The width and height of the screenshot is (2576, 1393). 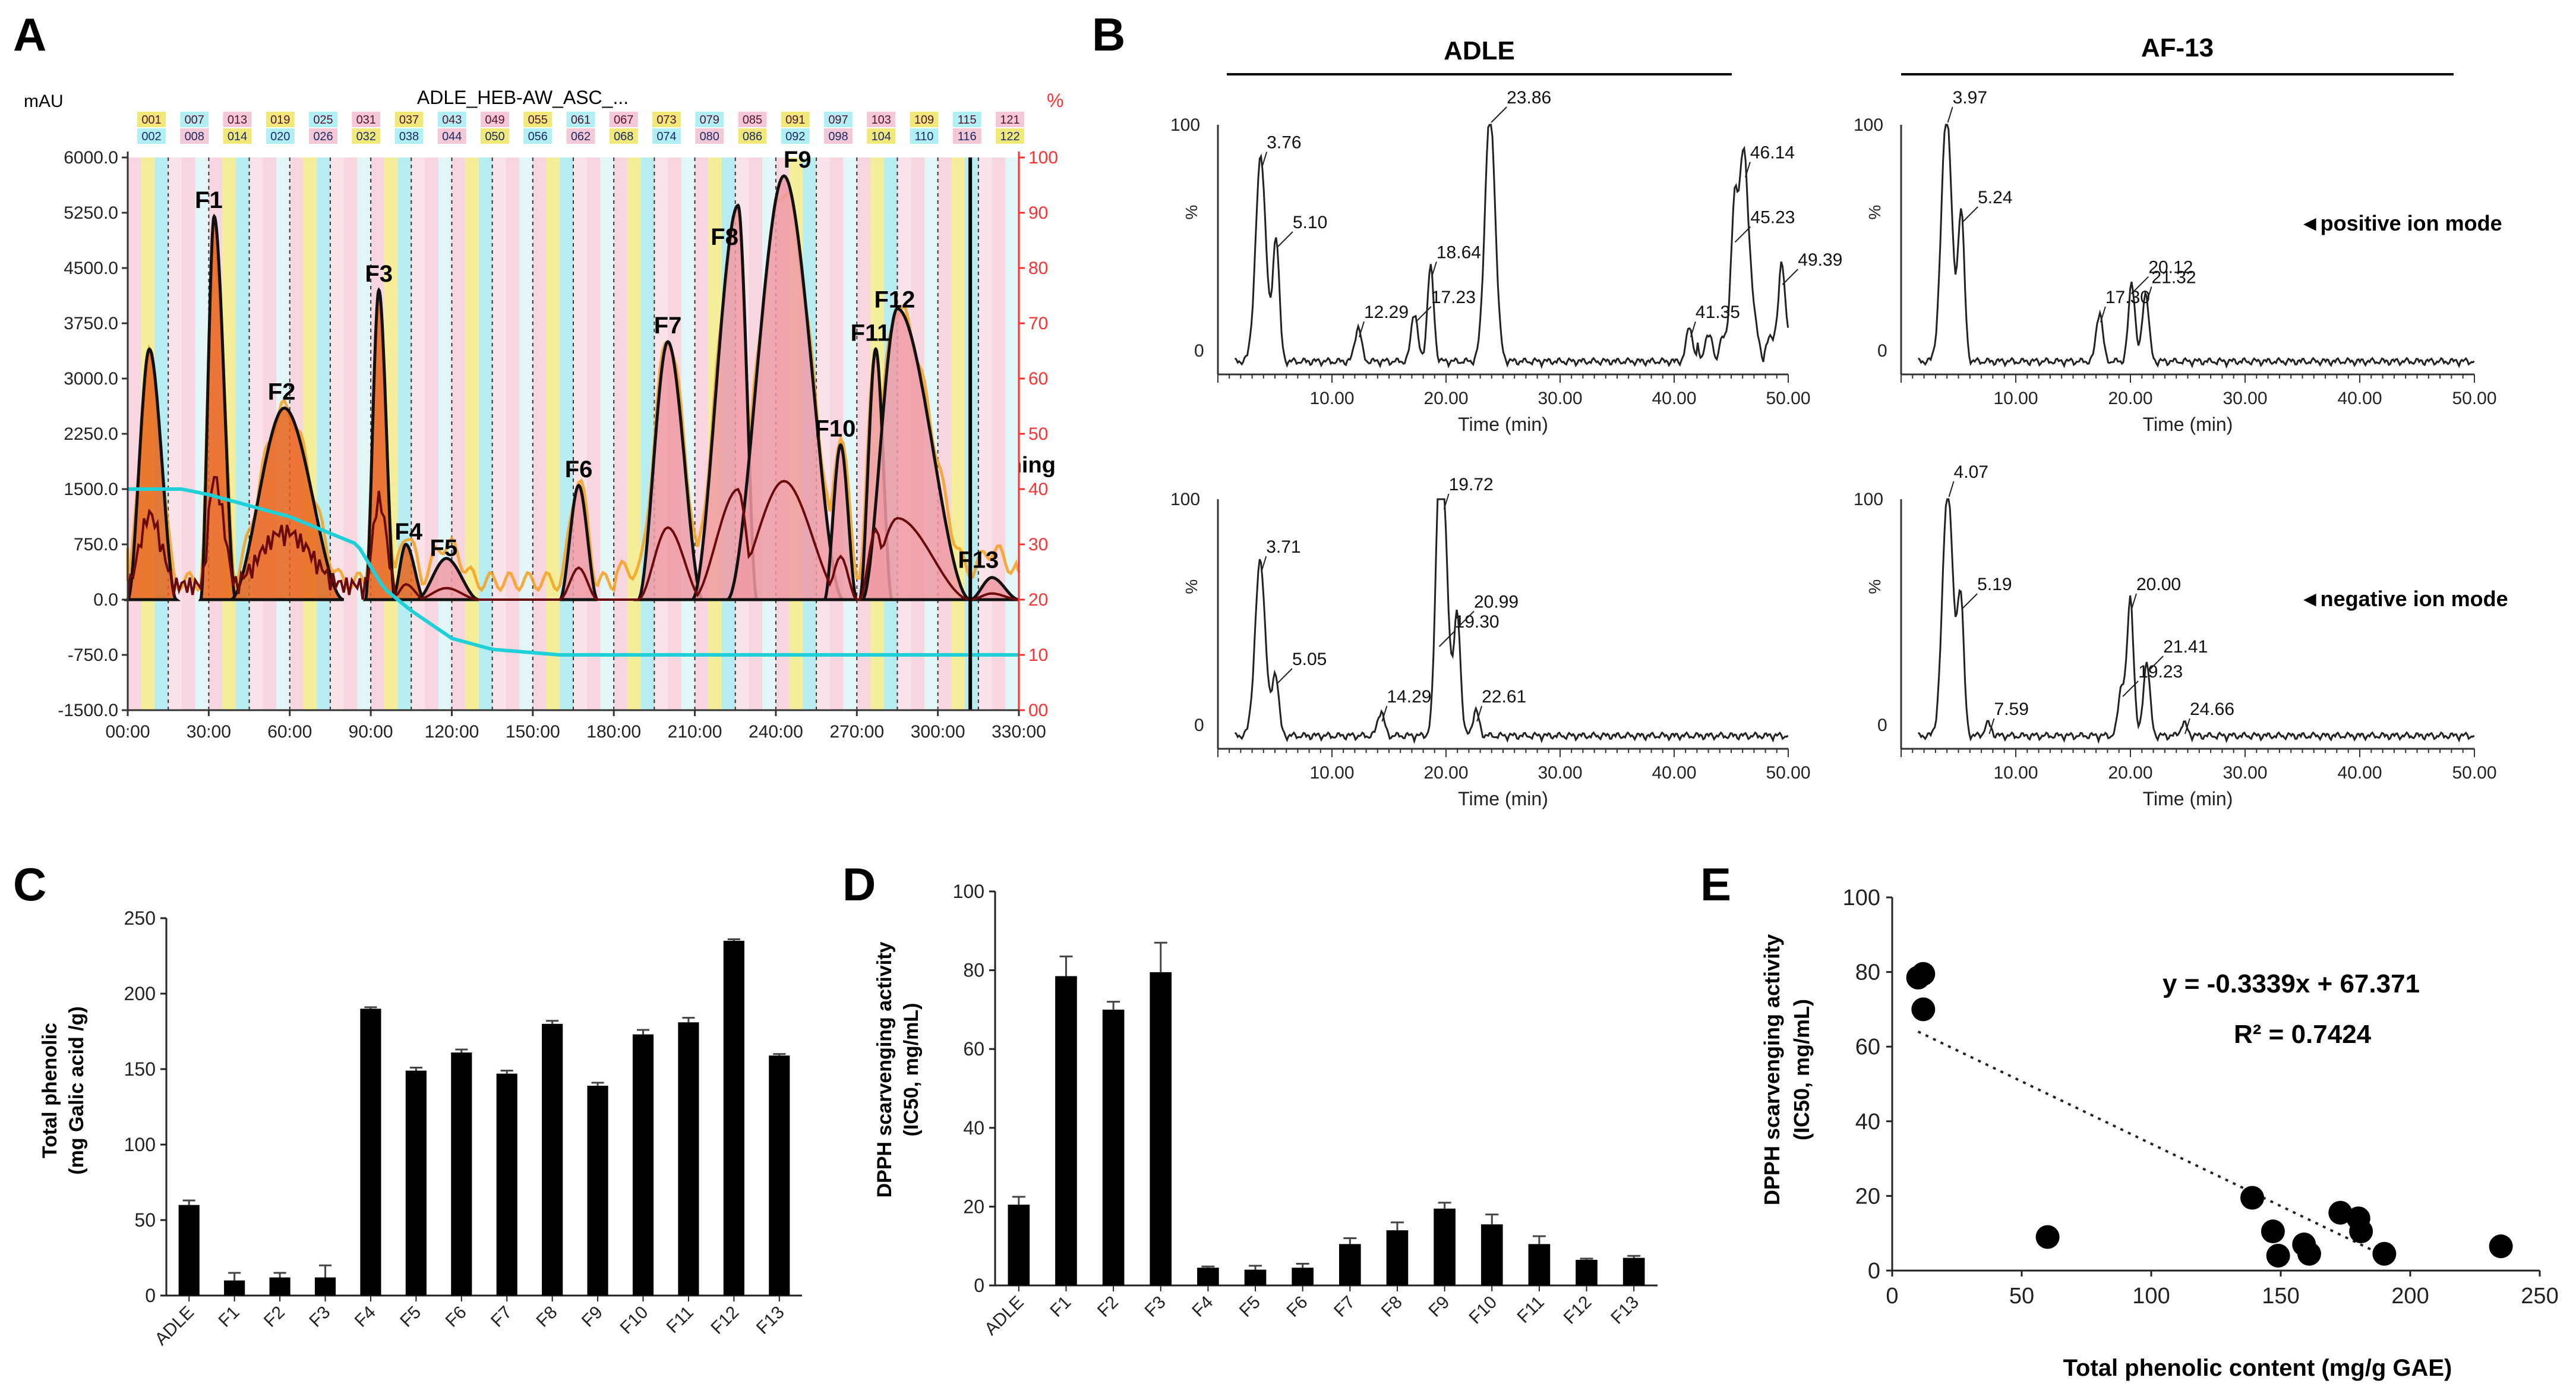 What do you see at coordinates (838, 136) in the screenshot?
I see `fraction-bottom-label: 098` at bounding box center [838, 136].